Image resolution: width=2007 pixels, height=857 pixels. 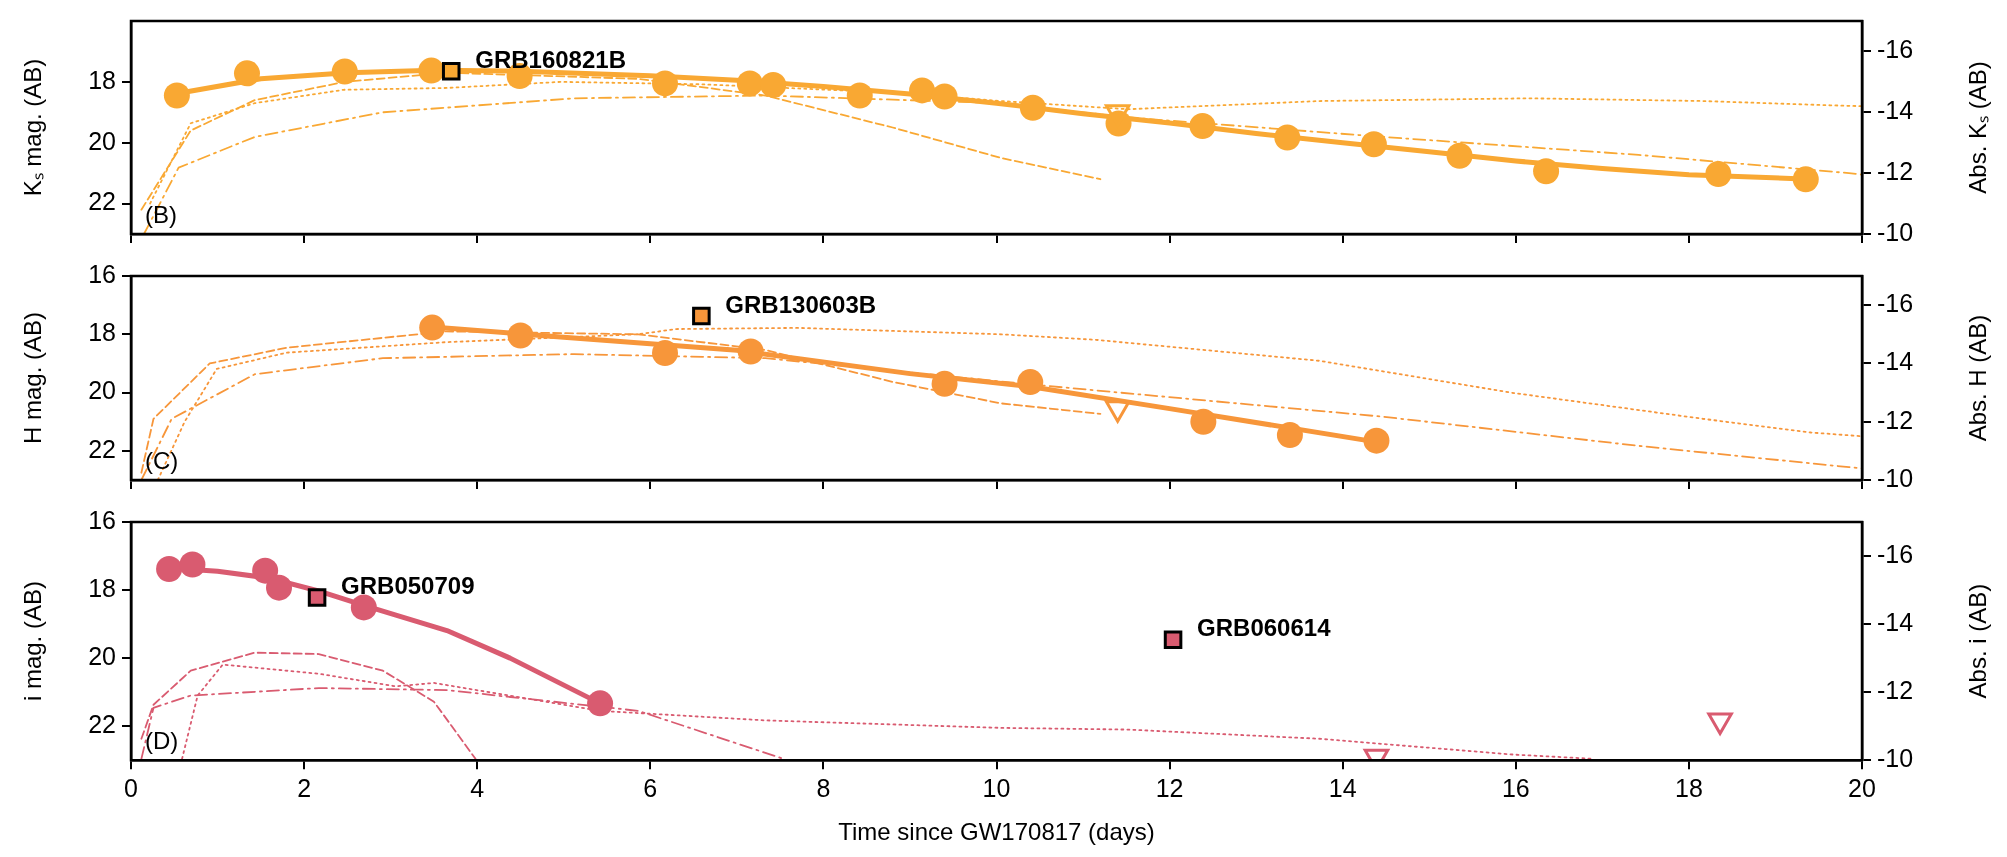 What do you see at coordinates (801, 304) in the screenshot?
I see `annotation: GRB130603B` at bounding box center [801, 304].